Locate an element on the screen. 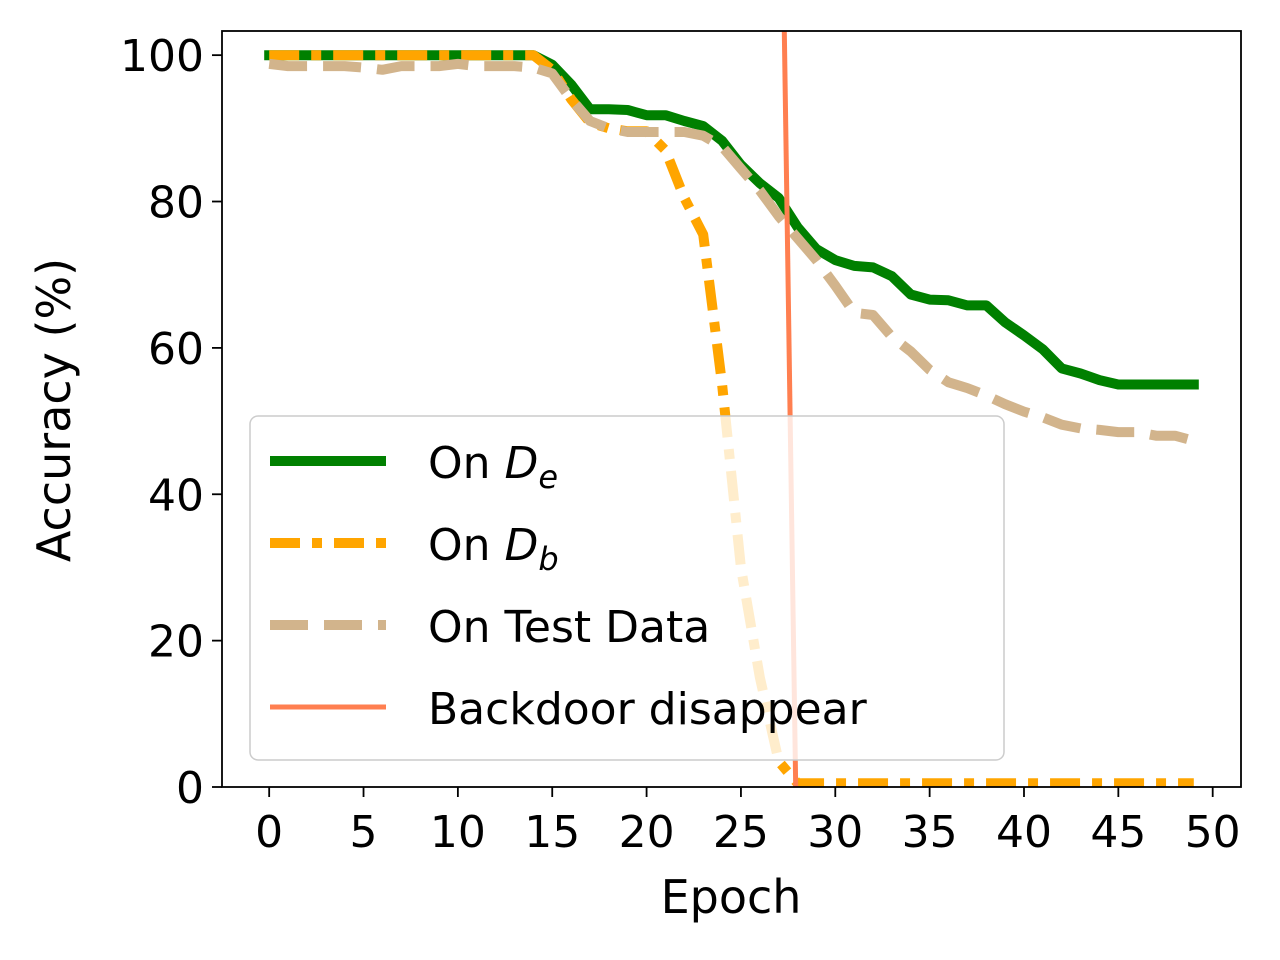 Image resolution: width=1280 pixels, height=960 pixels. y-tick-label: 80 is located at coordinates (176, 203).